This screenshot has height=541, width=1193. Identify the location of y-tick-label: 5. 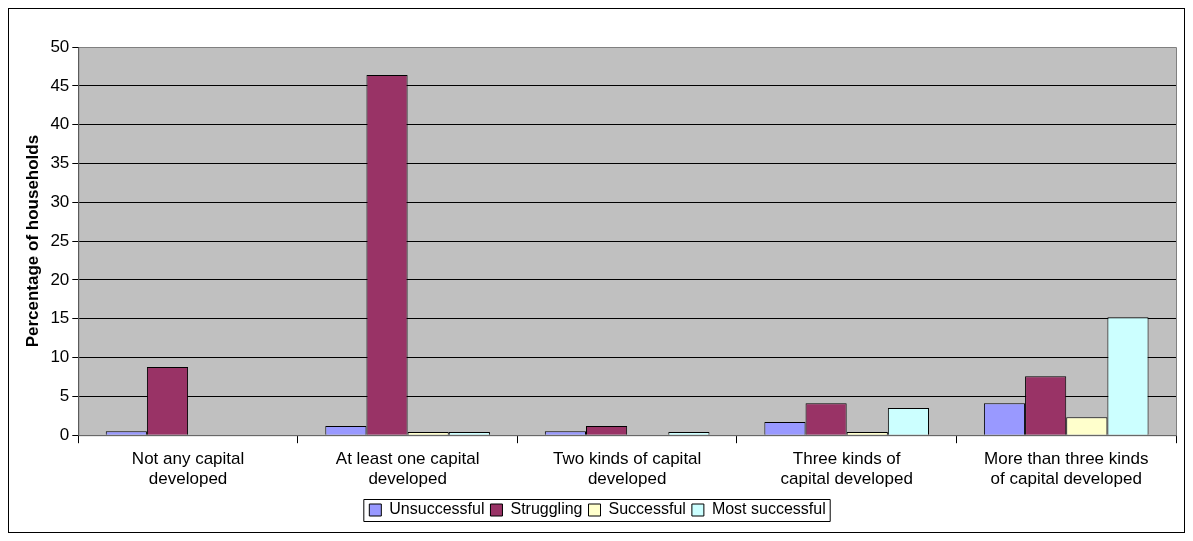
(64, 396).